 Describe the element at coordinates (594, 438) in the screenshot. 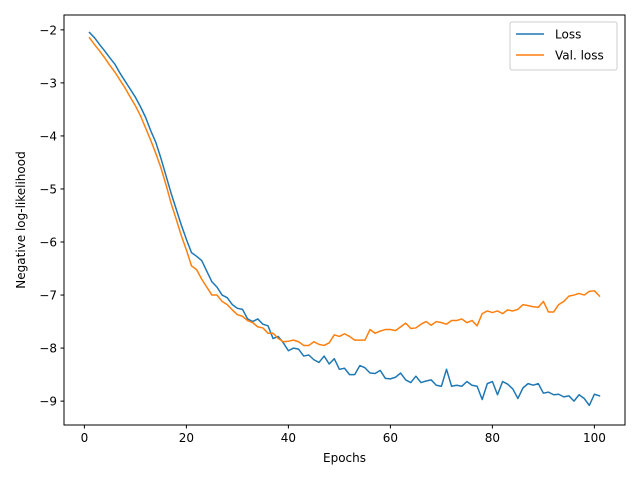

I see `x-tick-label: 100` at that location.